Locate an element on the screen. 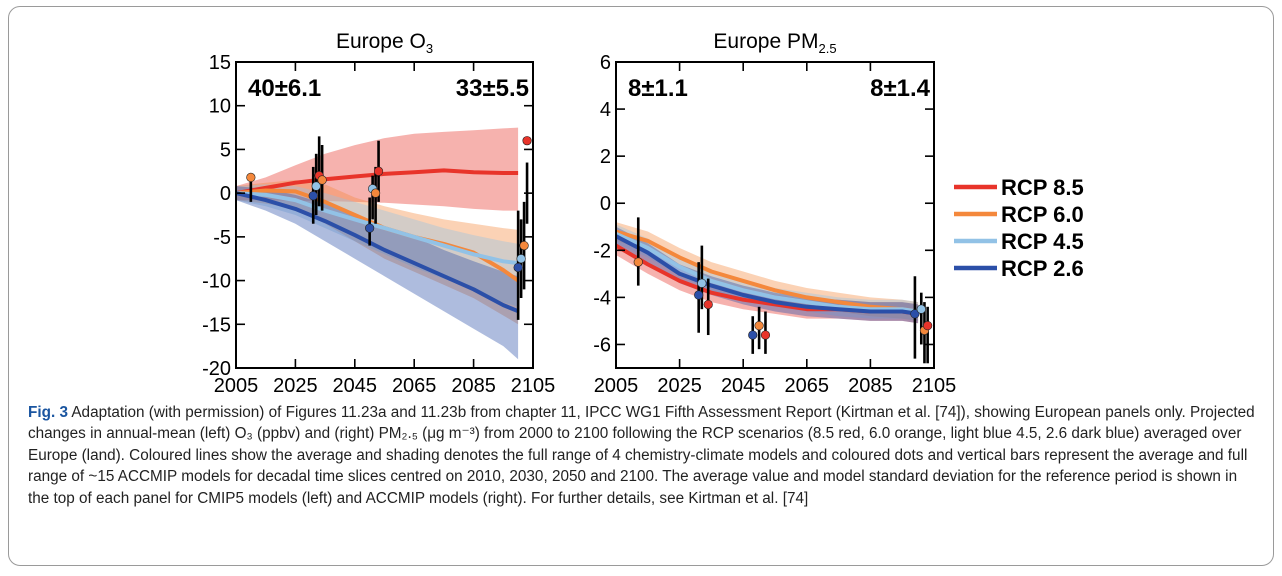  stat-annotation: 33±5.5 is located at coordinates (492, 88).